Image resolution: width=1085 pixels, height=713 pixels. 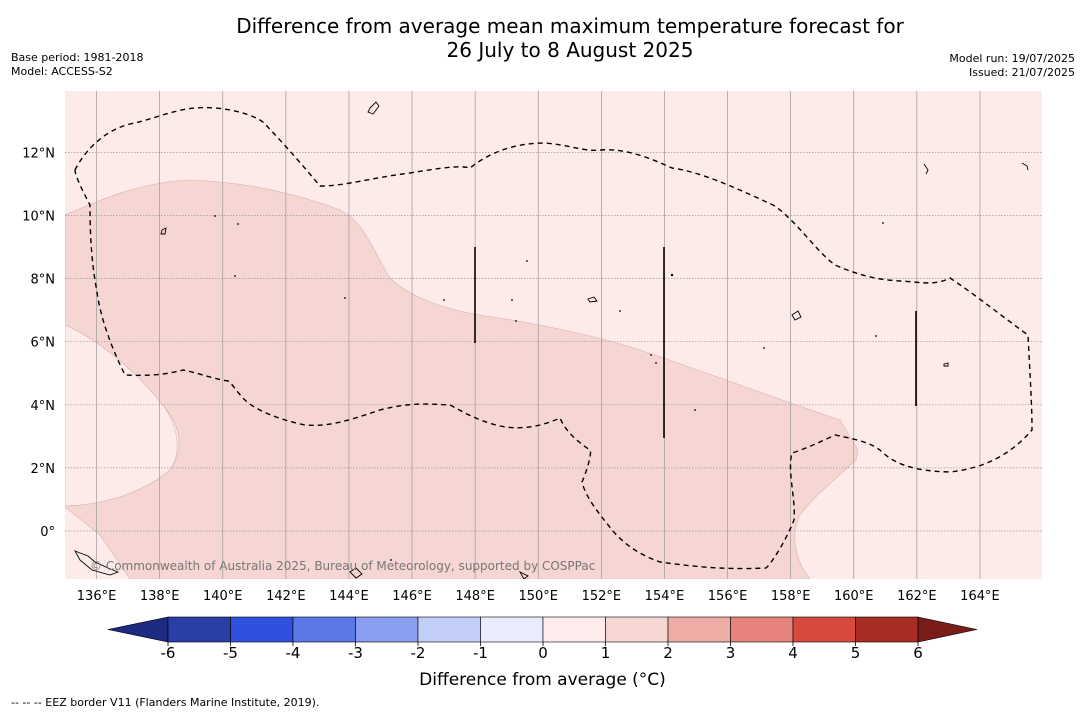 What do you see at coordinates (856, 653) in the screenshot?
I see `colorbar-tick-label: 5` at bounding box center [856, 653].